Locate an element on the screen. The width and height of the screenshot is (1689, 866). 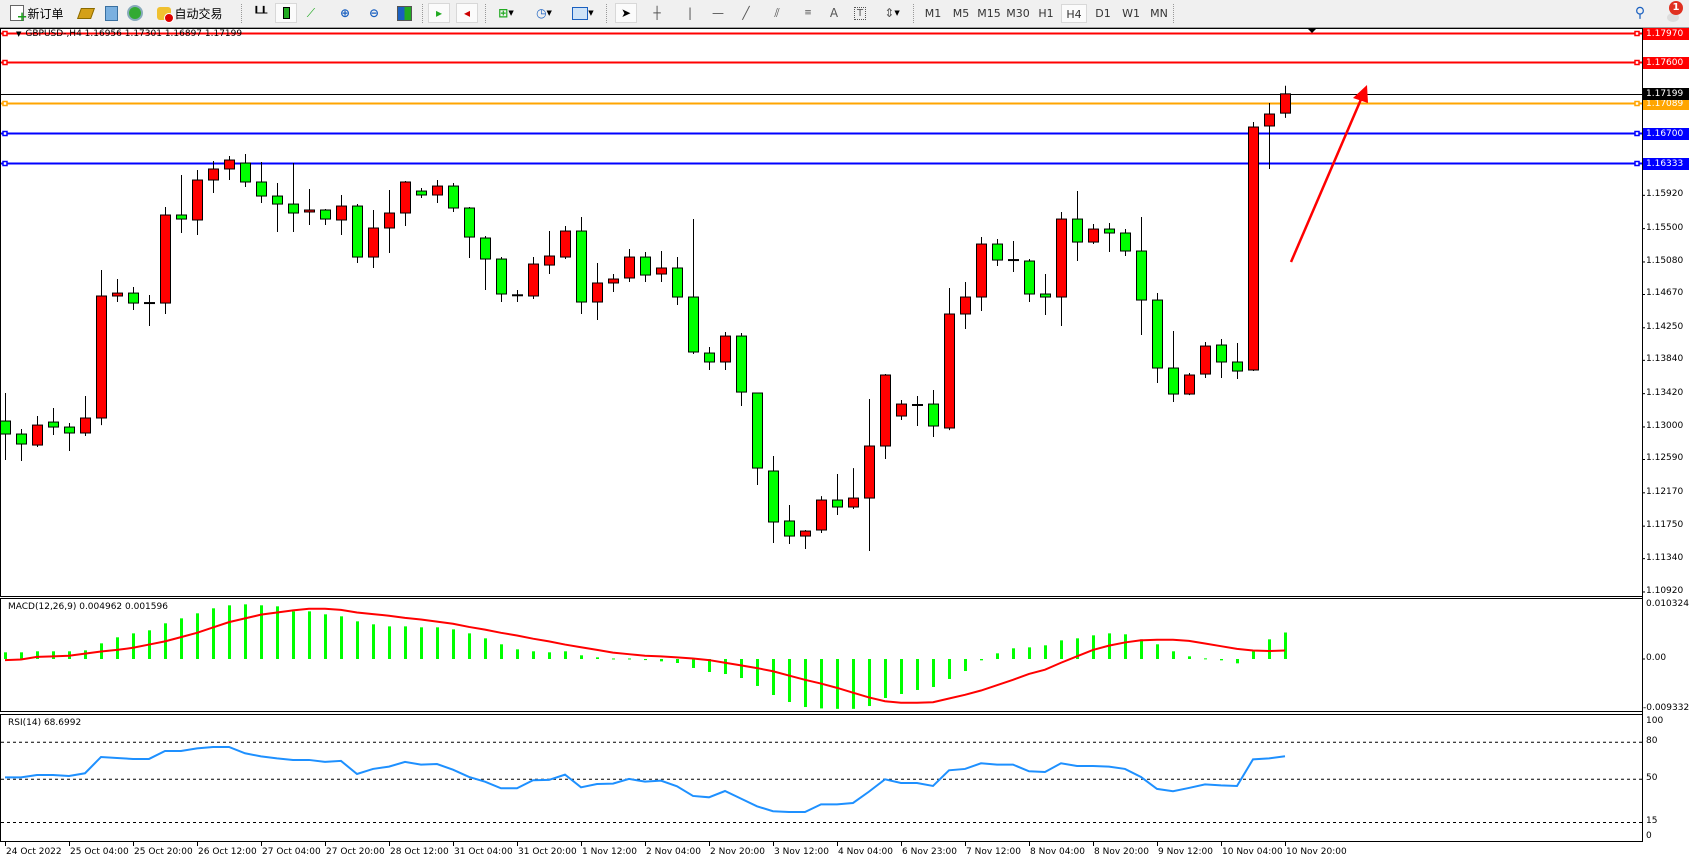
rsi-line is located at coordinates (645, 779).